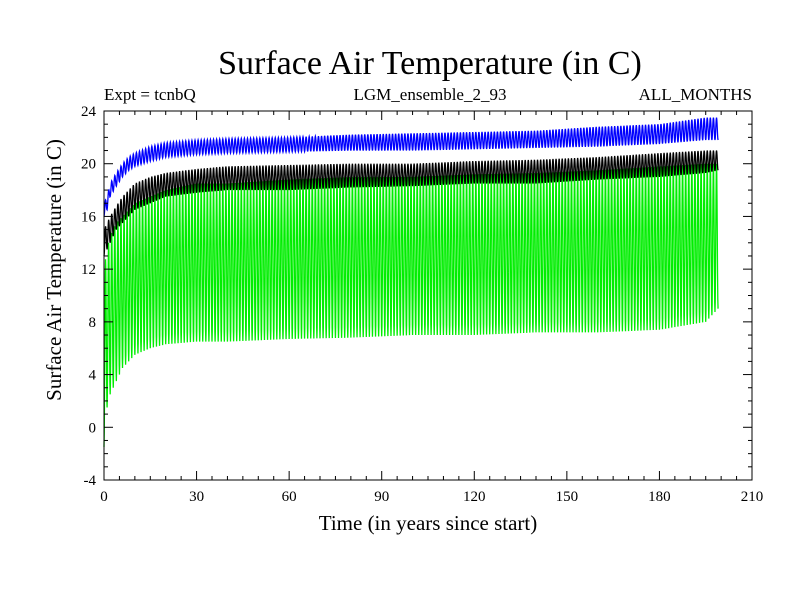 This screenshot has width=800, height=600. Describe the element at coordinates (659, 497) in the screenshot. I see `x-tick-label: 180` at that location.